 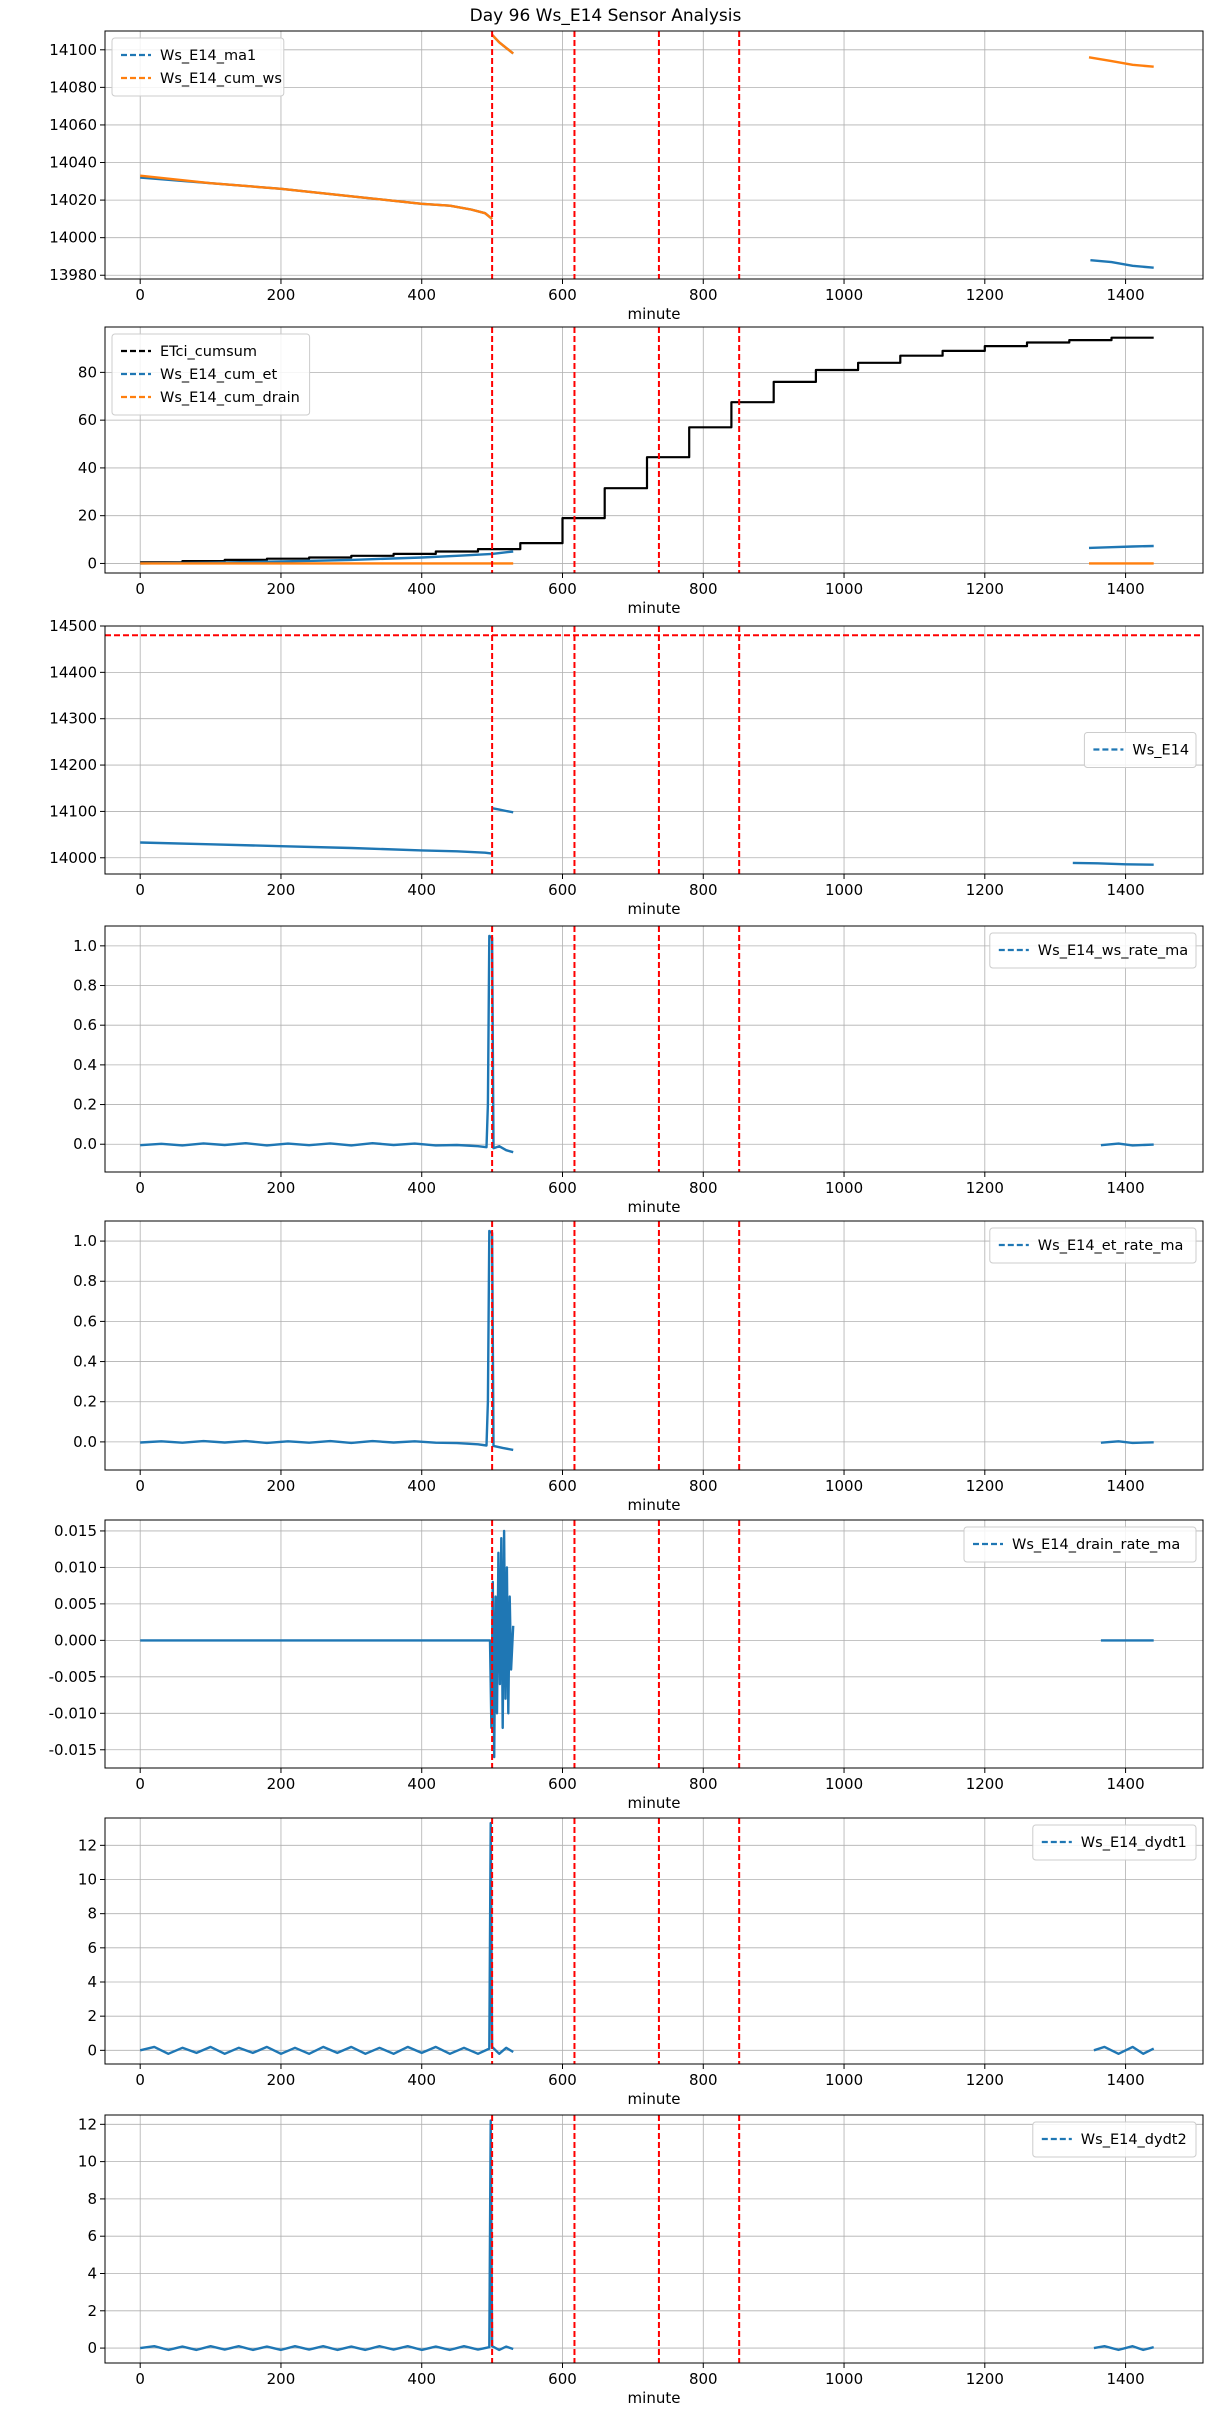 I want to click on legend-label: Ws_E14, so click(x=1160, y=751).